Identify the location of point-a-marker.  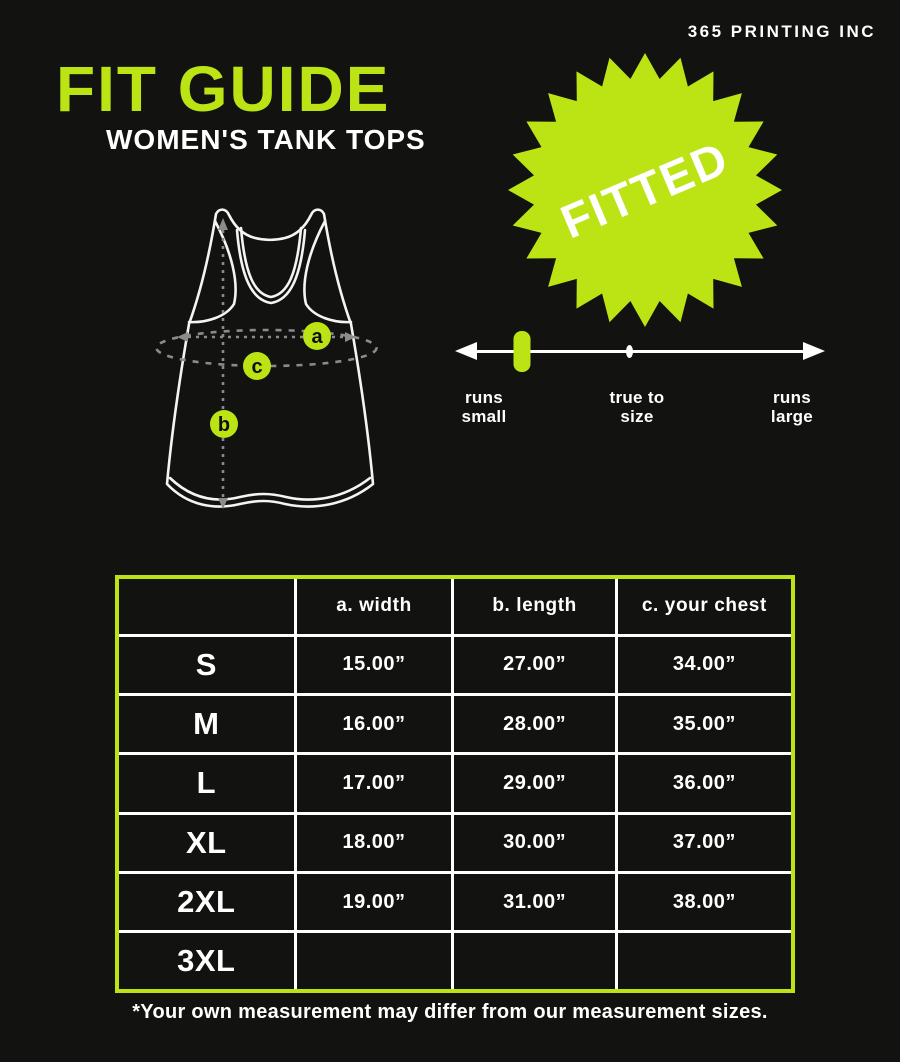
(317, 336).